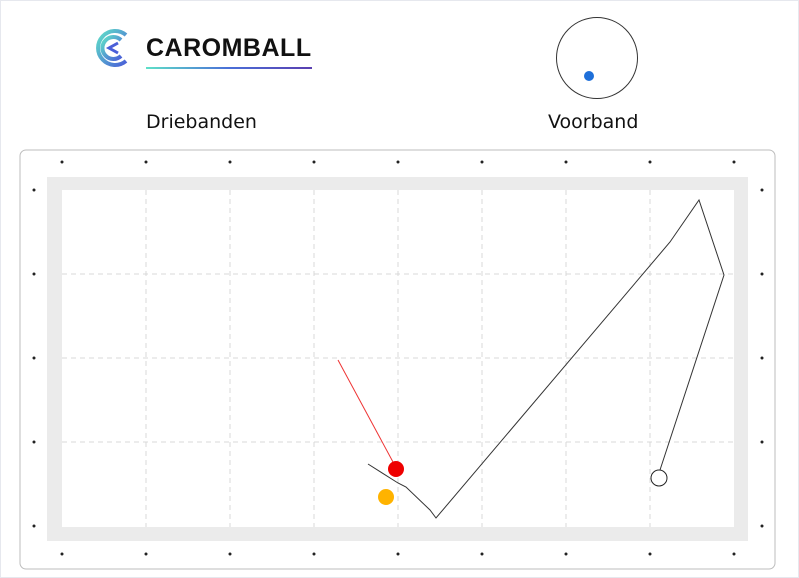  What do you see at coordinates (386, 497) in the screenshot?
I see `yellow-ball` at bounding box center [386, 497].